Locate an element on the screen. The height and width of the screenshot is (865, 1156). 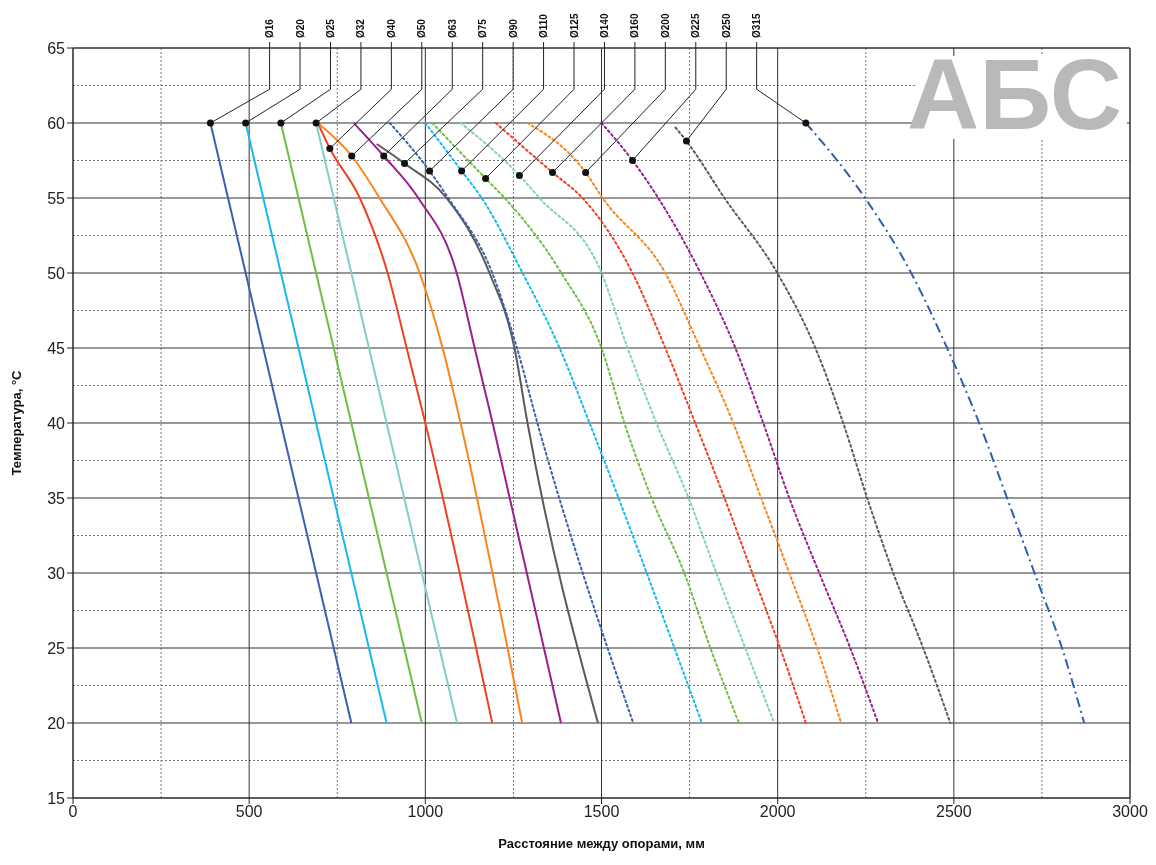
y-tick-label: 40 is located at coordinates (56, 423).